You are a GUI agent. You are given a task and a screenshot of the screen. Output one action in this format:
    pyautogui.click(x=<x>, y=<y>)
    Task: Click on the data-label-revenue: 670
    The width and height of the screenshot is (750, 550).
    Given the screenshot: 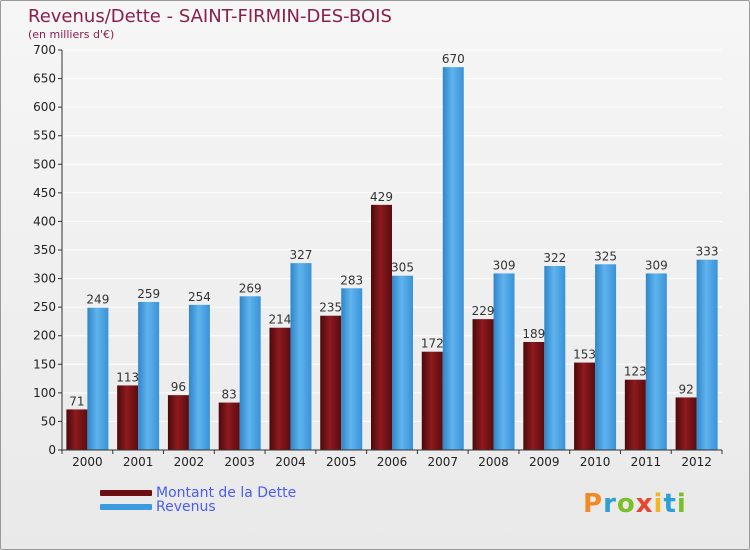 What is the action you would take?
    pyautogui.click(x=453, y=59)
    